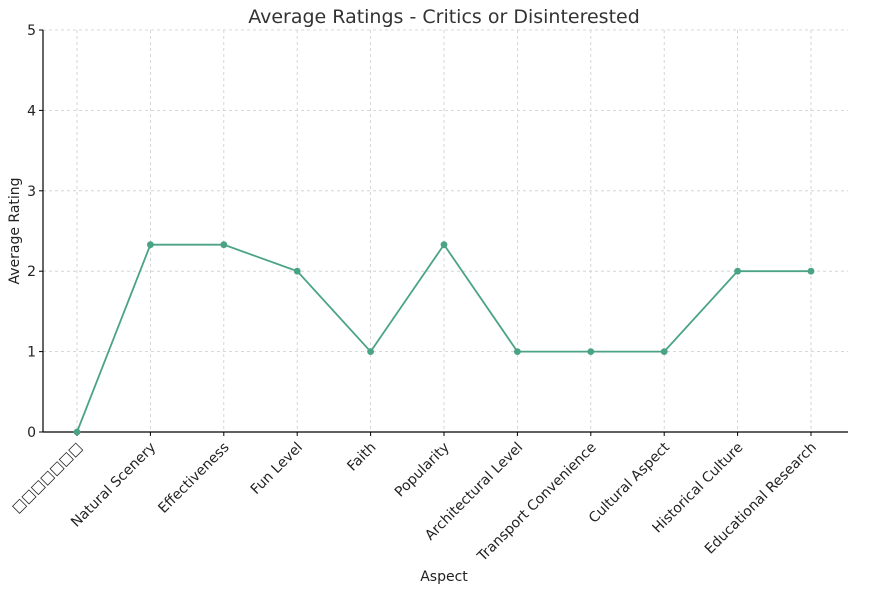  I want to click on y-axis-ticks: 0 1 2 3 4 5, so click(35, 232).